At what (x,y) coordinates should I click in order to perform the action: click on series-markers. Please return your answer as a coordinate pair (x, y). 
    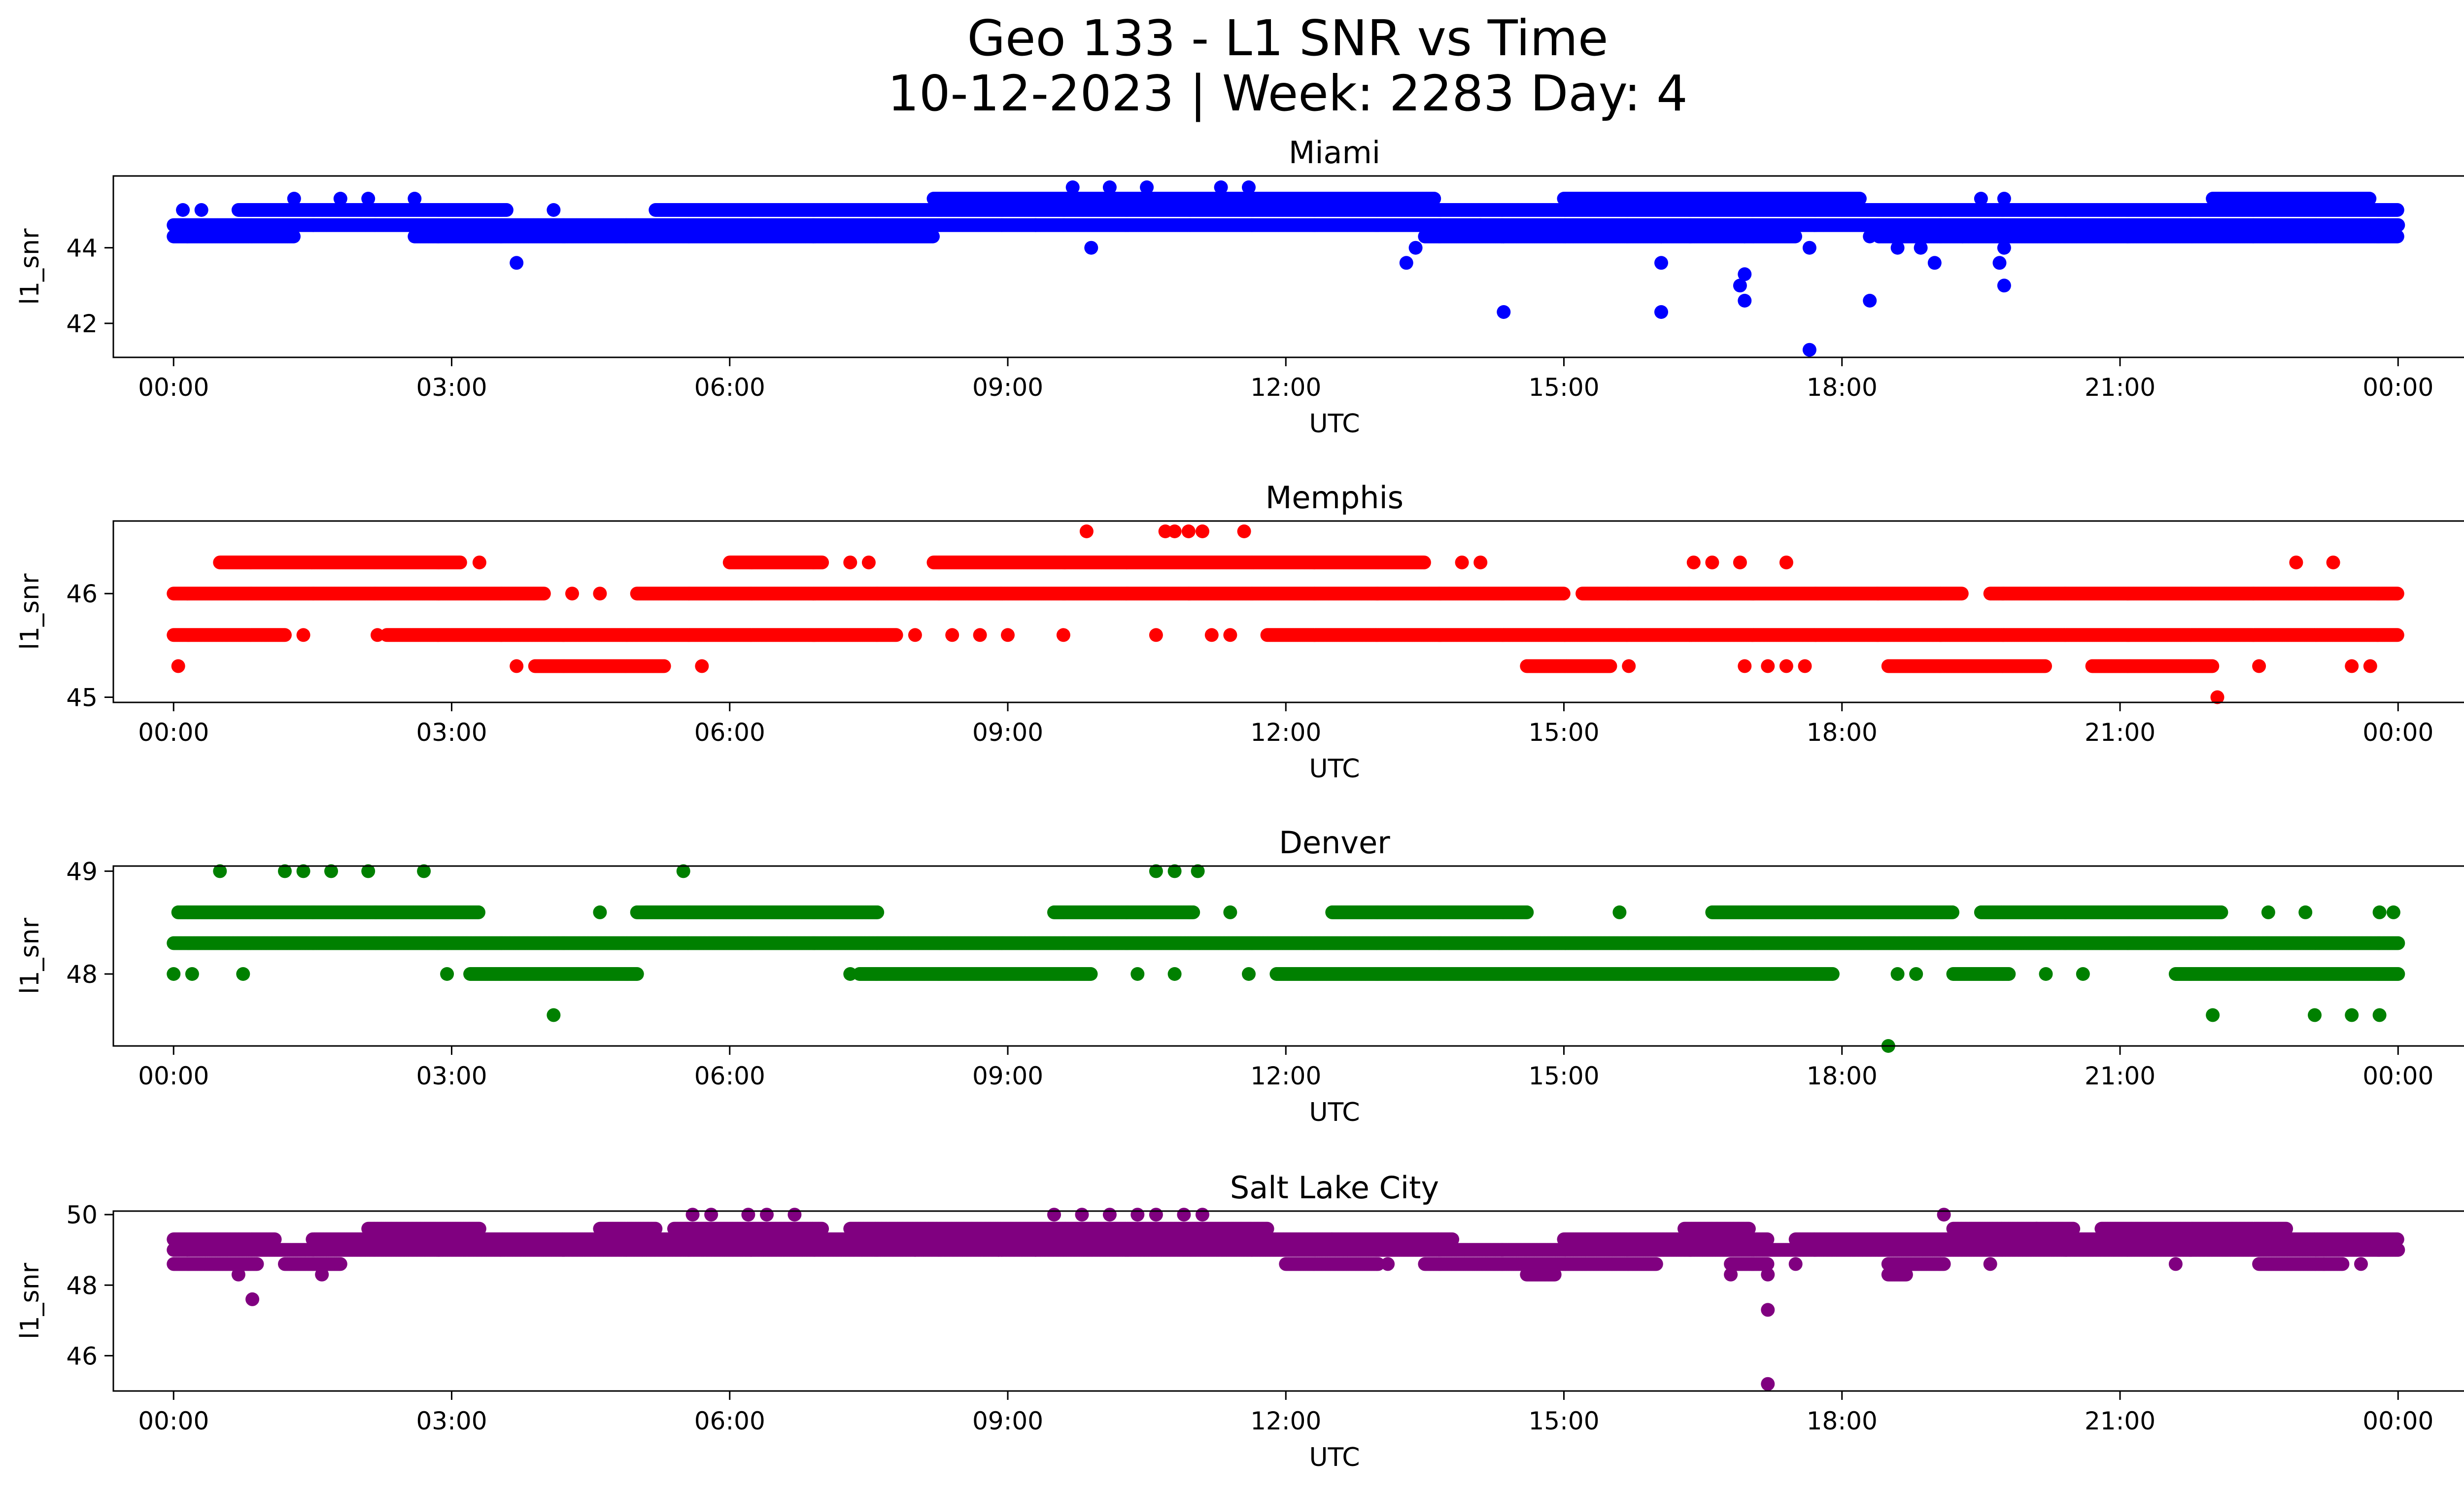
    Looking at the image, I should click on (1286, 268).